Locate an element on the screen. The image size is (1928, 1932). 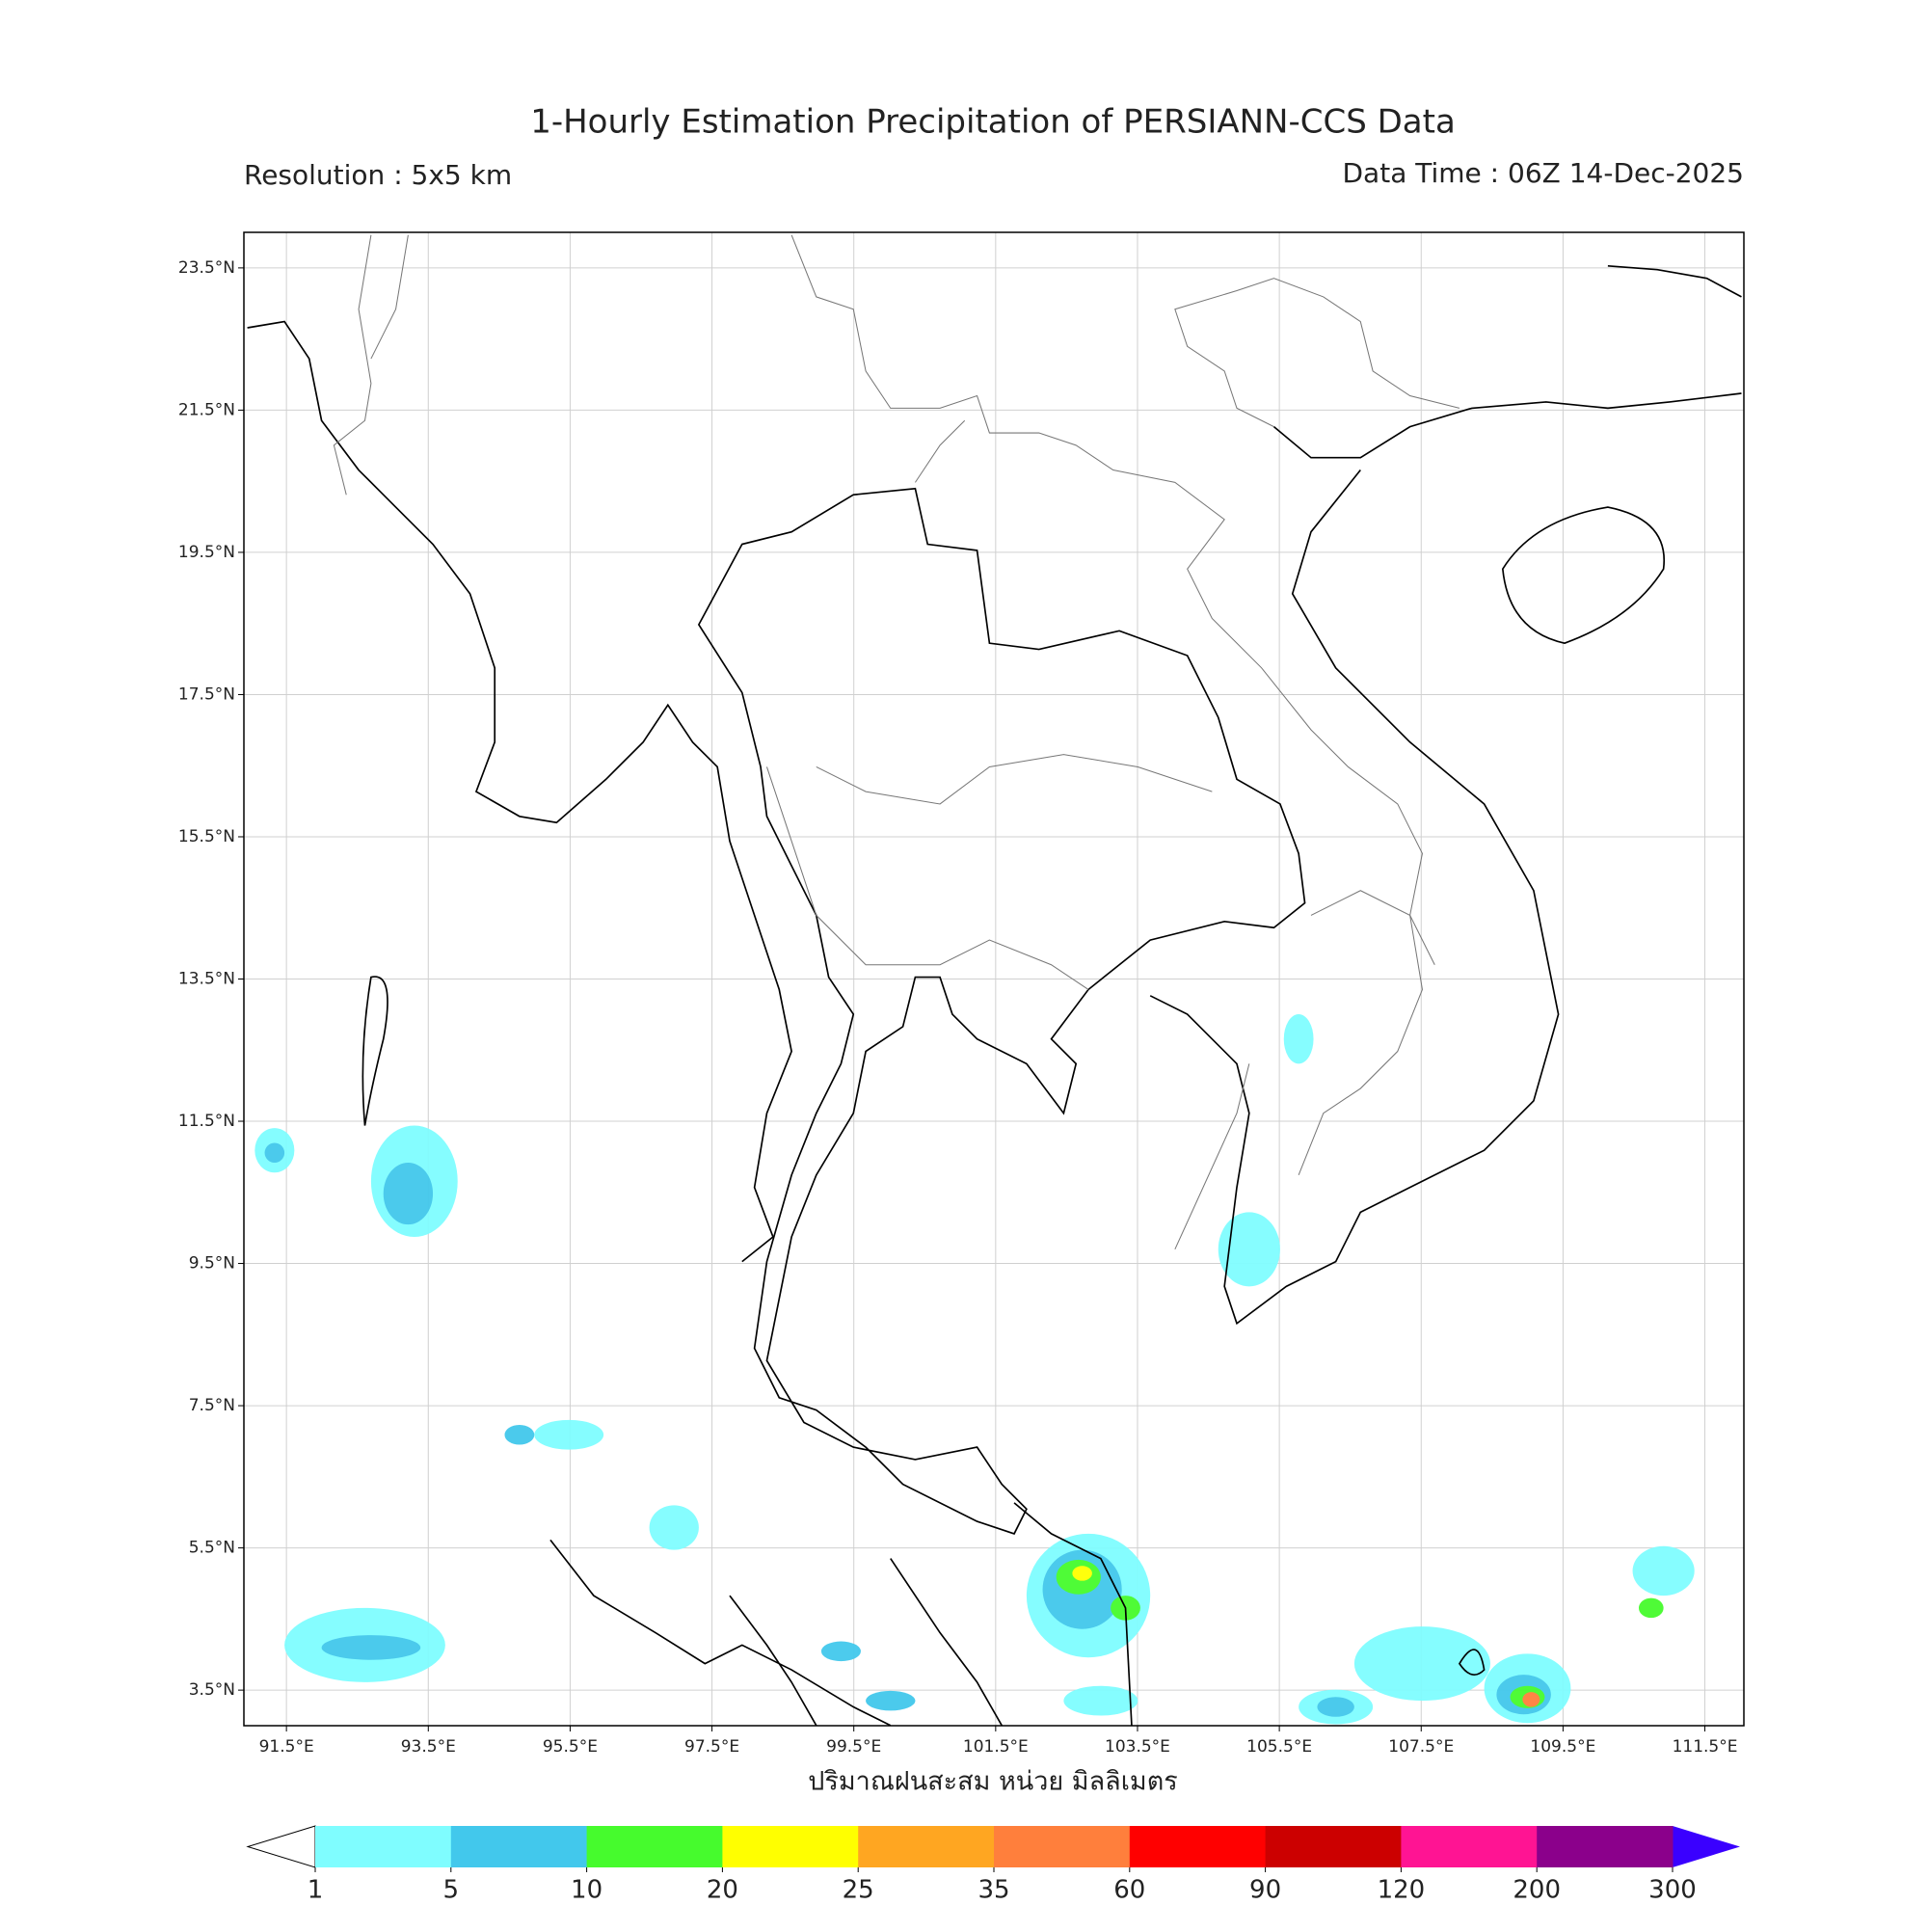
colorbar-tick-label: 200 is located at coordinates (1537, 1891).